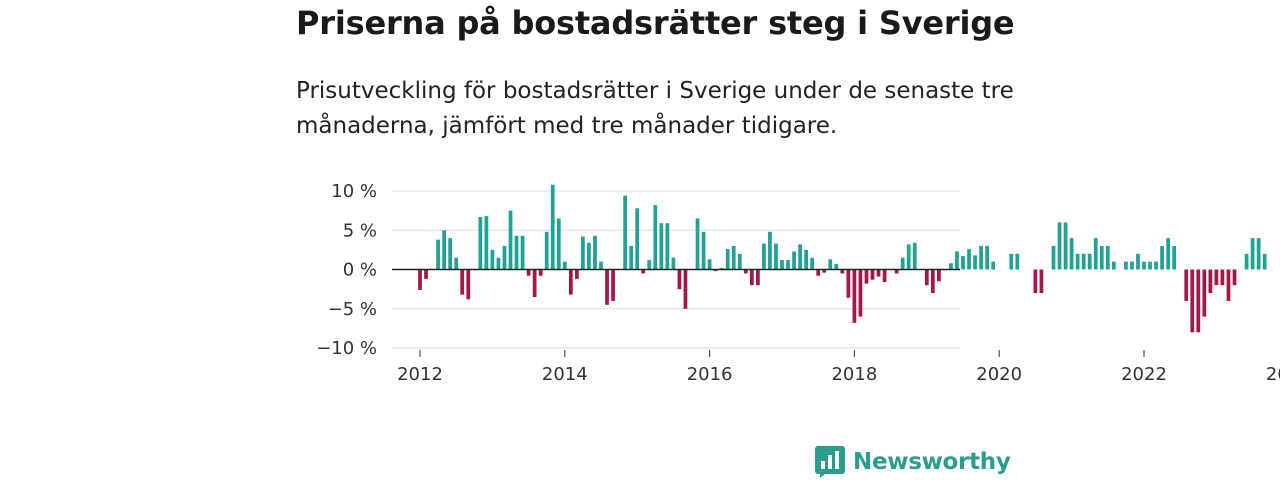 This screenshot has height=480, width=1280. Describe the element at coordinates (1273, 374) in the screenshot. I see `x-tick-label: 2024` at that location.